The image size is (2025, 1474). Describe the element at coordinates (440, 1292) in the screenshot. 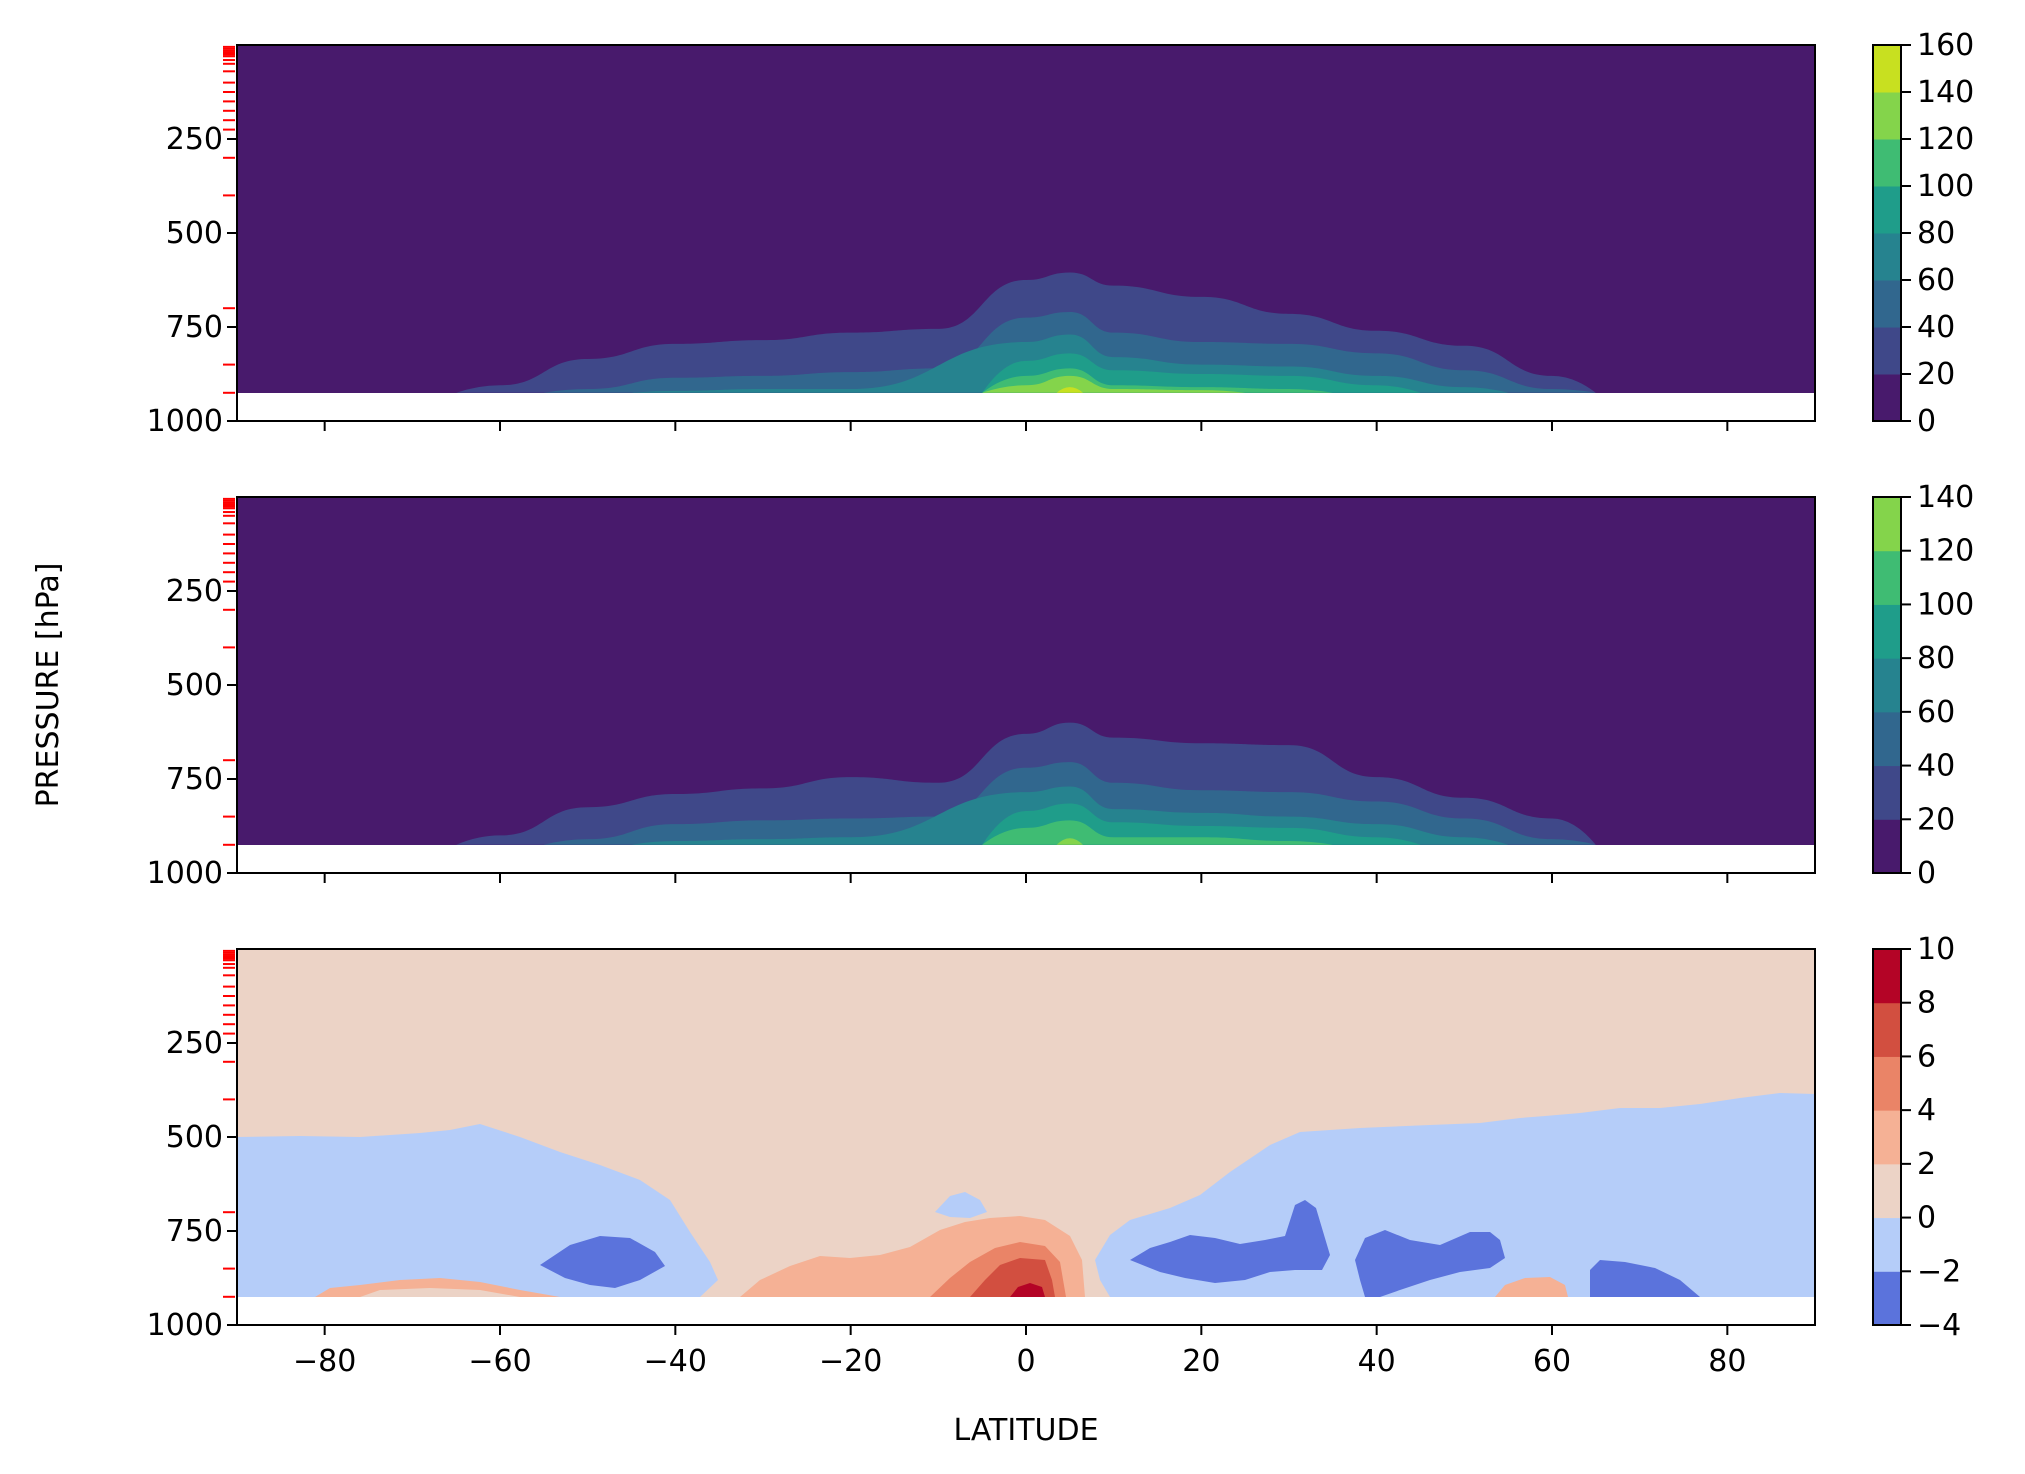

I see `contour-0-2-below-sw` at that location.